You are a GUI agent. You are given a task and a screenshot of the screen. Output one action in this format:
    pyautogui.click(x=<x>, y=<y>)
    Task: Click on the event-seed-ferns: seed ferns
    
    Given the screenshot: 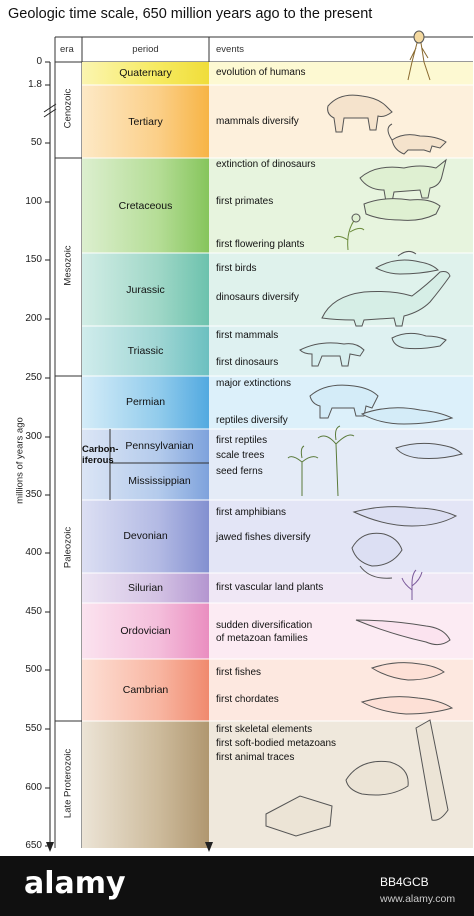 What is the action you would take?
    pyautogui.click(x=239, y=471)
    